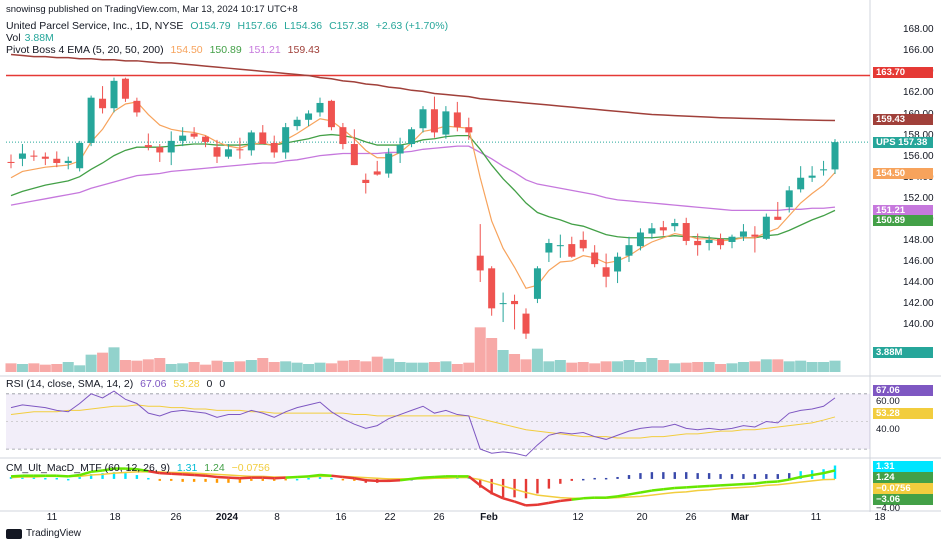 The height and width of the screenshot is (546, 941). Describe the element at coordinates (918, 325) in the screenshot. I see `price-axis-label: 140.00` at that location.